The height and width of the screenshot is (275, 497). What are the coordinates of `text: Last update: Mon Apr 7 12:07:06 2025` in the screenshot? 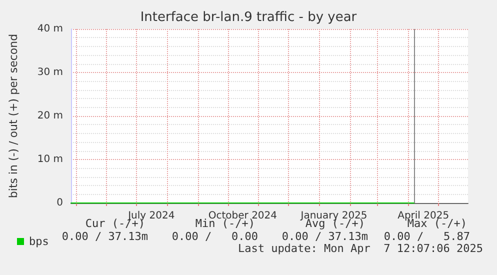 It's located at (360, 248).